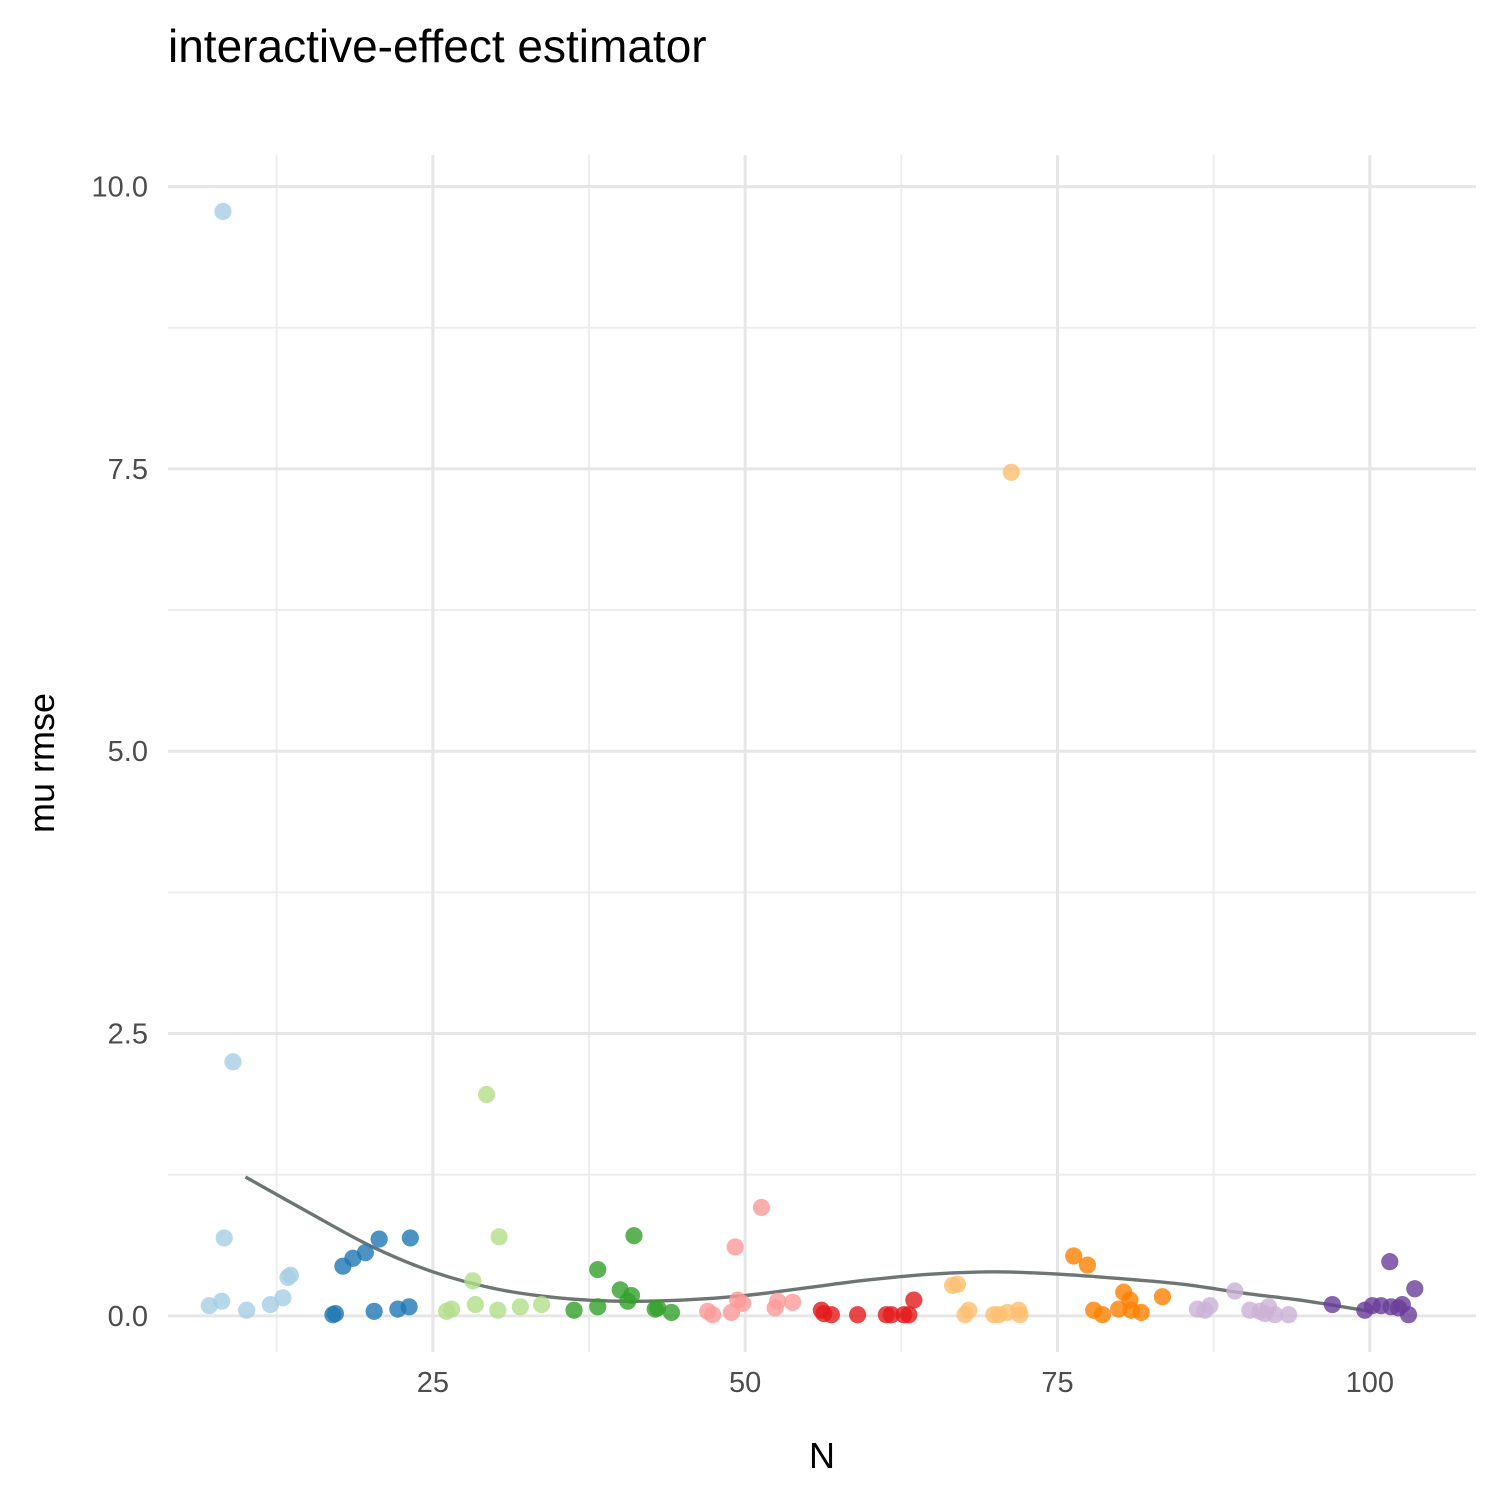  I want to click on chart-title: interactive-effect estimator, so click(437, 46).